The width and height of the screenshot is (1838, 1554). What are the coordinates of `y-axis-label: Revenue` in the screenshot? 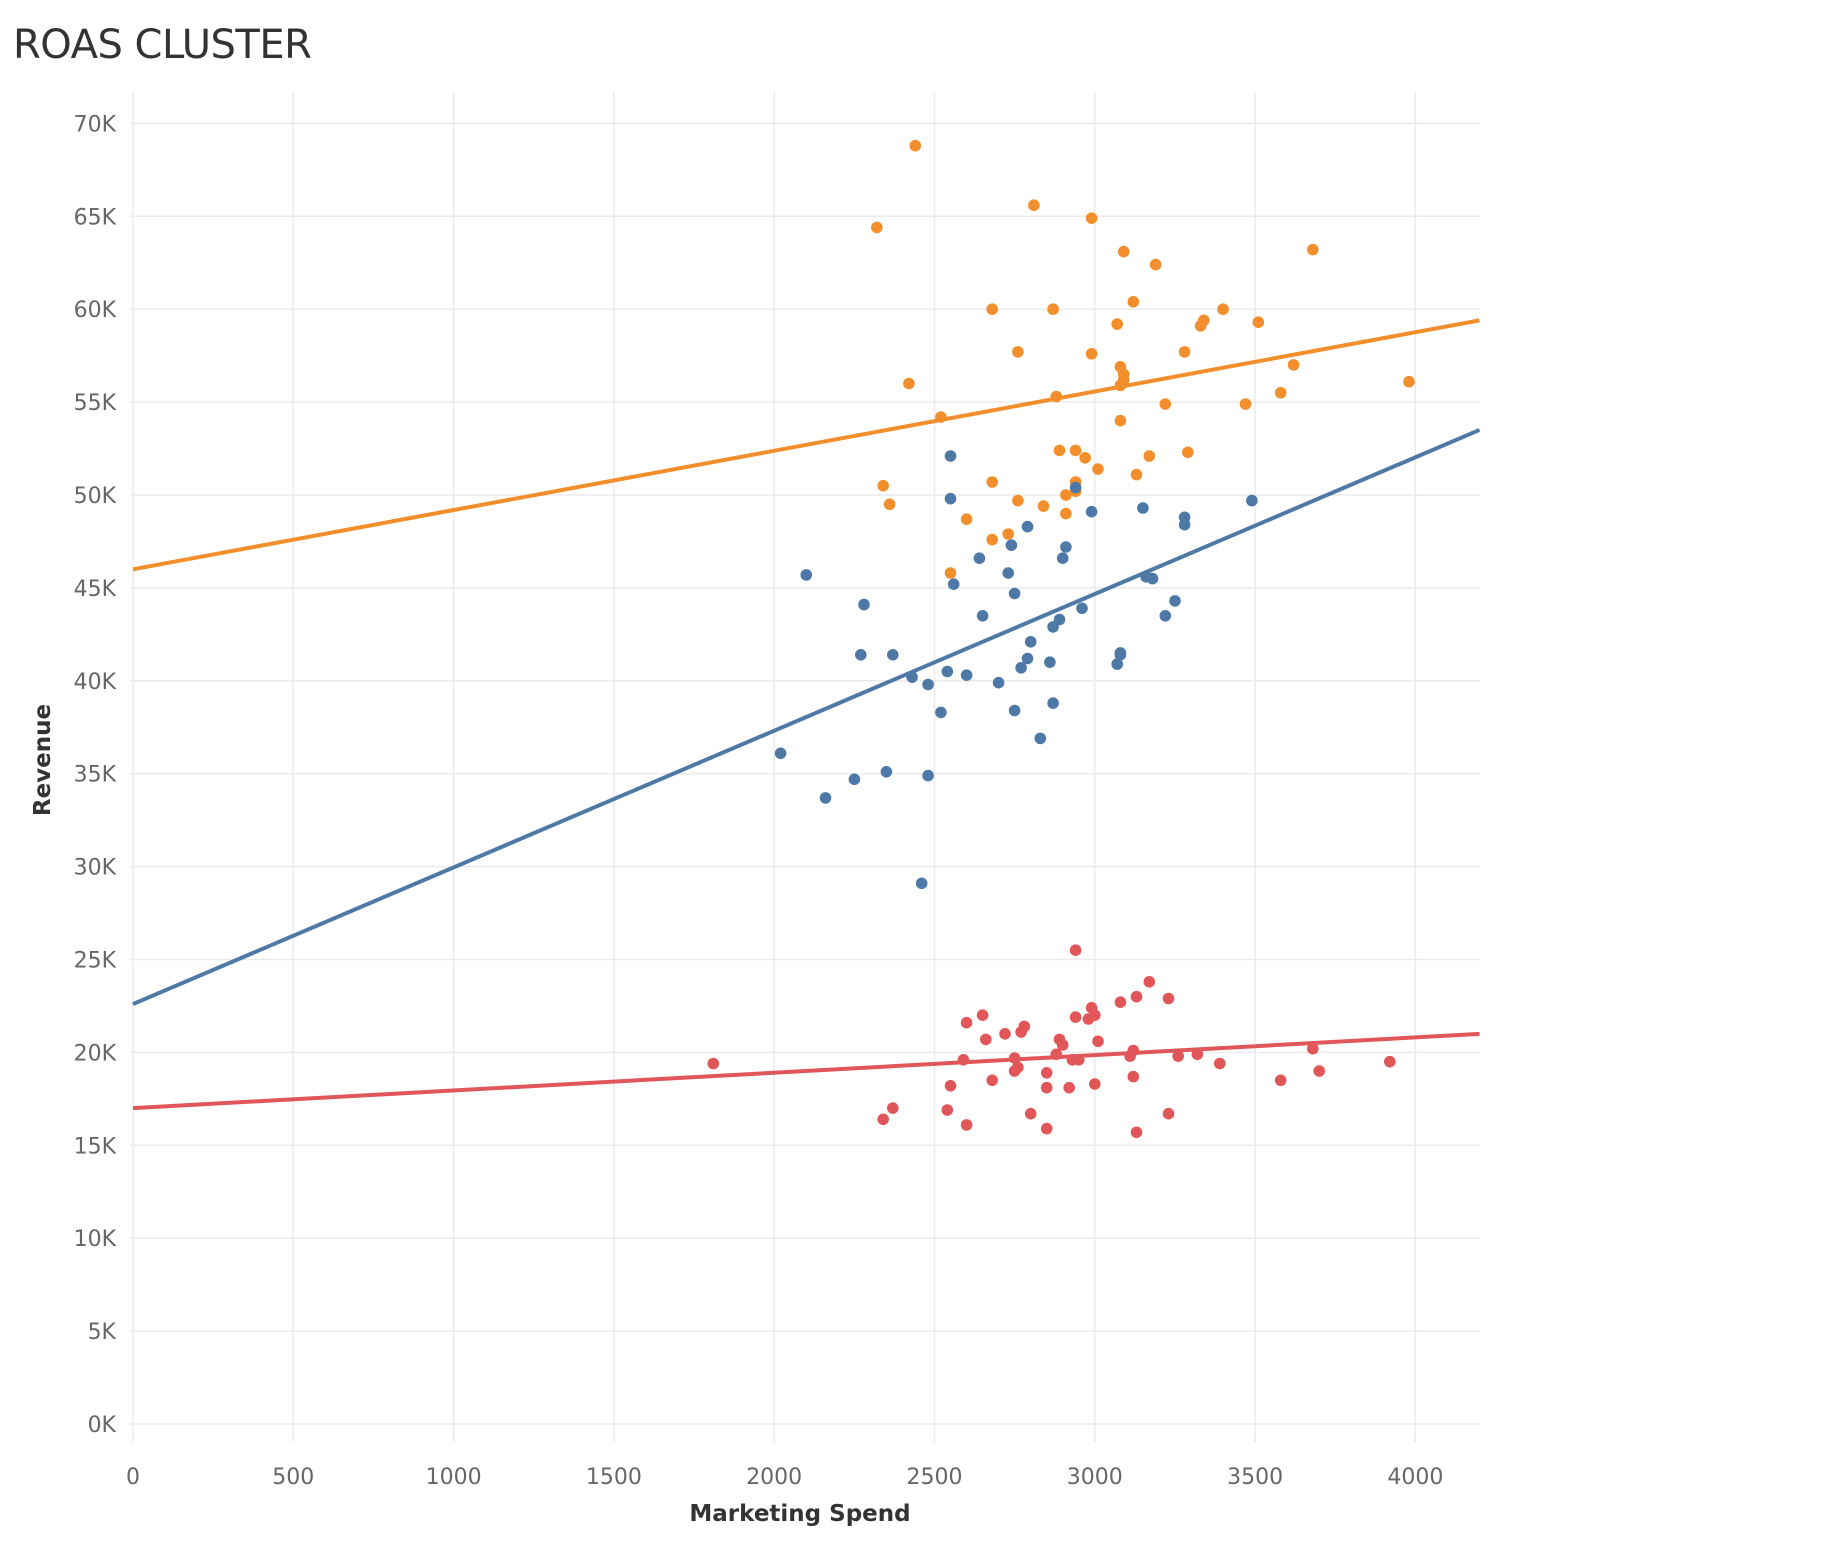 It's located at (43, 760).